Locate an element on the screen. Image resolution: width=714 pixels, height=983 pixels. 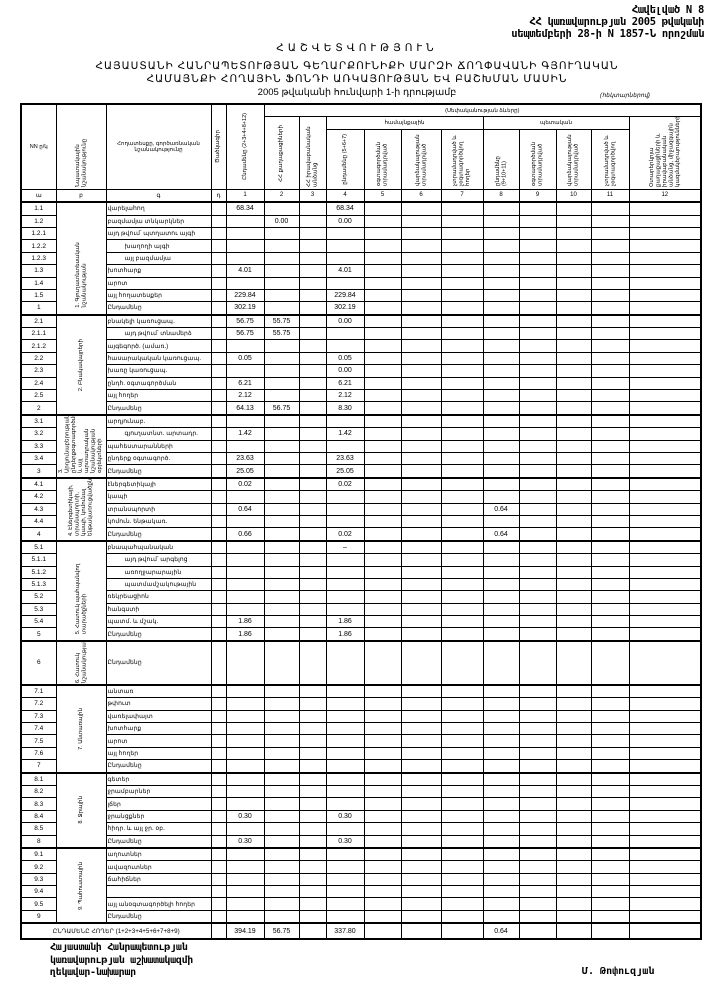
subtotal-row: 6 6. Հատուկ նշանակության Ընդամենը is located at coordinates (361, 663).